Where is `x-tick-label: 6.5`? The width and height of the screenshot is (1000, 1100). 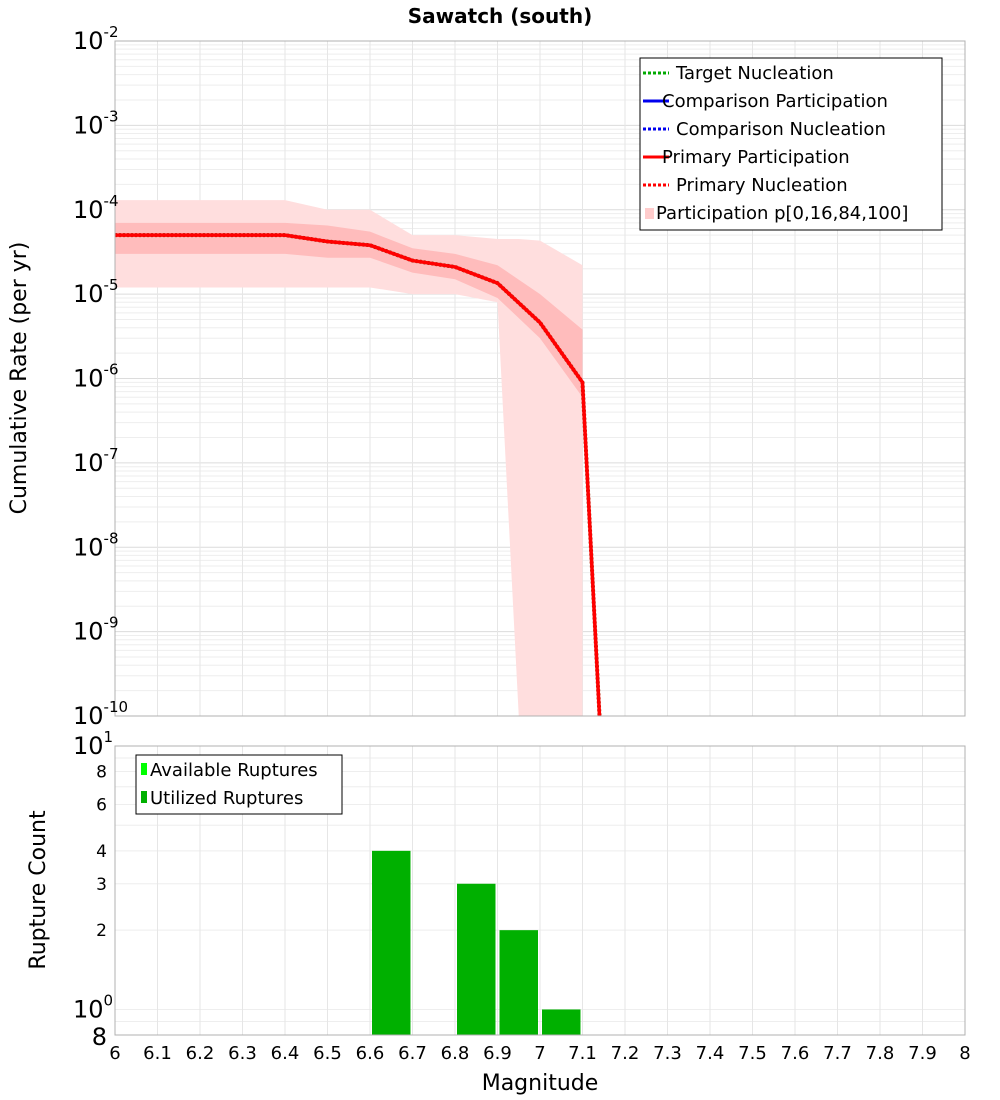 x-tick-label: 6.5 is located at coordinates (327, 1053).